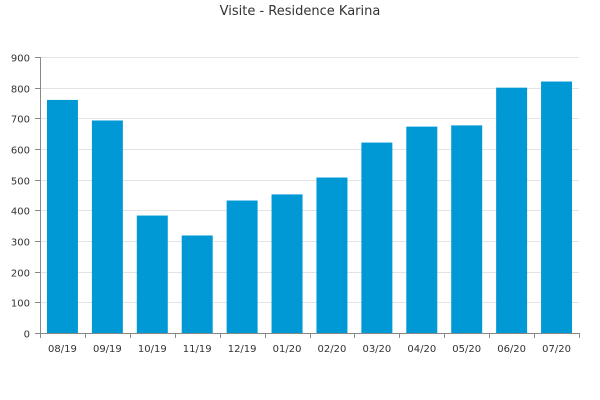 The image size is (600, 400). Describe the element at coordinates (421, 349) in the screenshot. I see `x-tick-label: 04/20` at that location.